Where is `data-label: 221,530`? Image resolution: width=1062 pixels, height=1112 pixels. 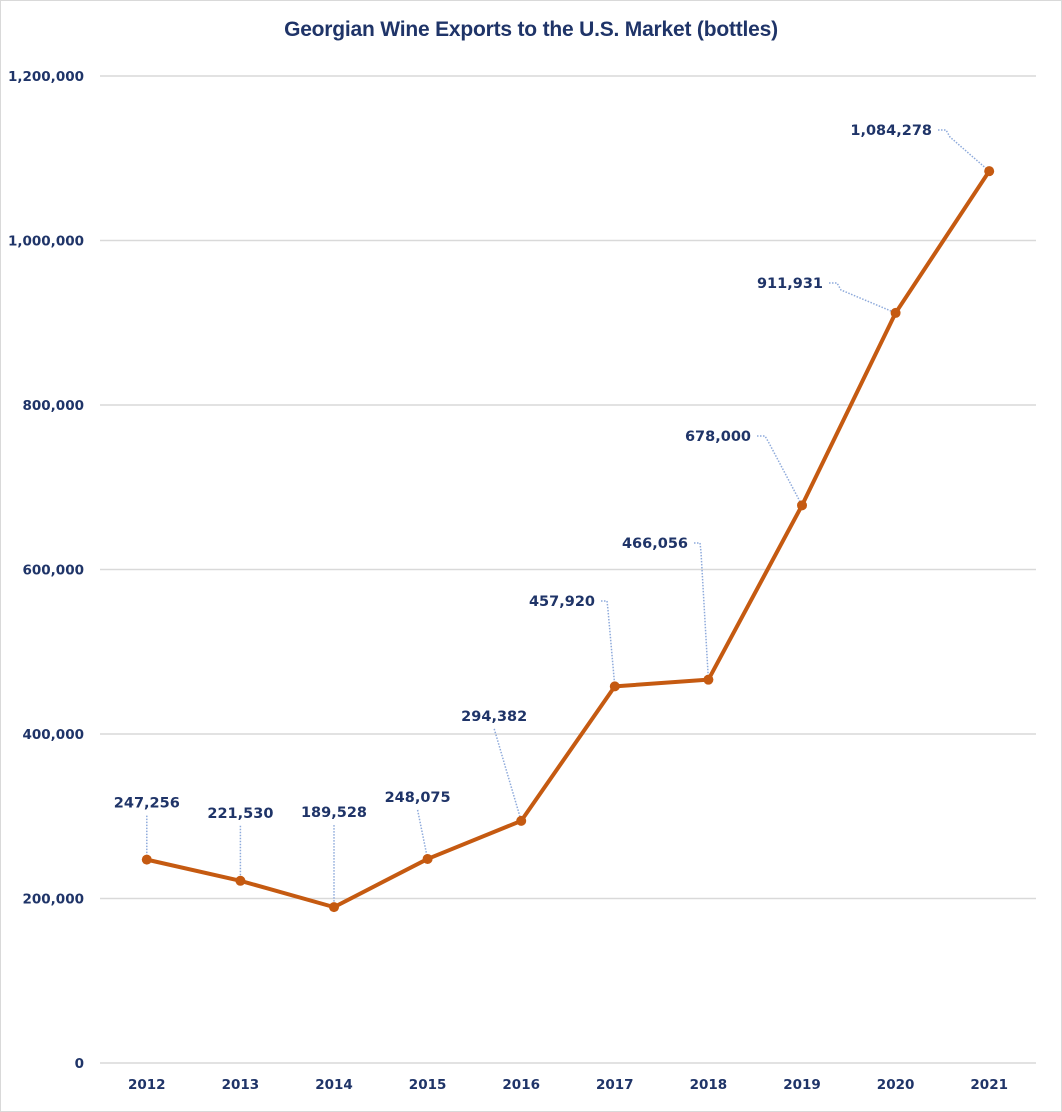
data-label: 221,530 is located at coordinates (240, 814).